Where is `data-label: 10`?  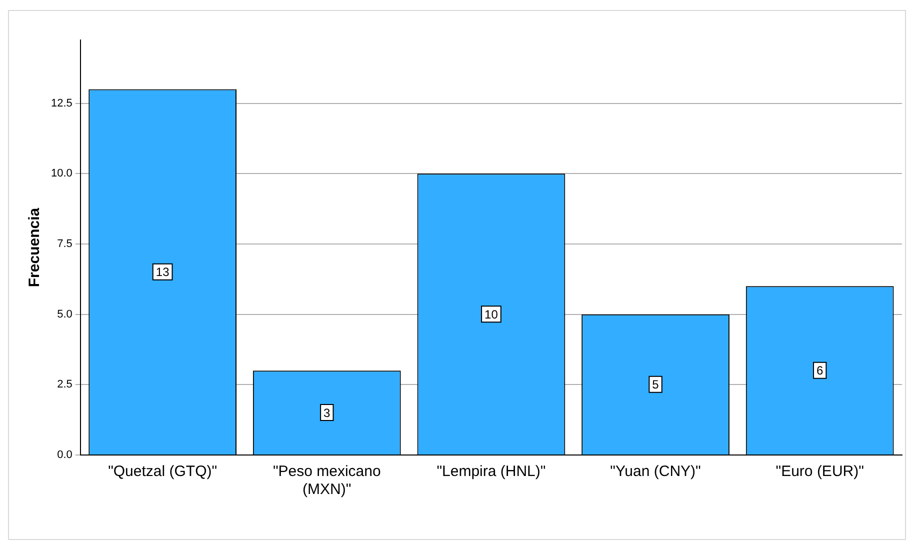 data-label: 10 is located at coordinates (491, 314).